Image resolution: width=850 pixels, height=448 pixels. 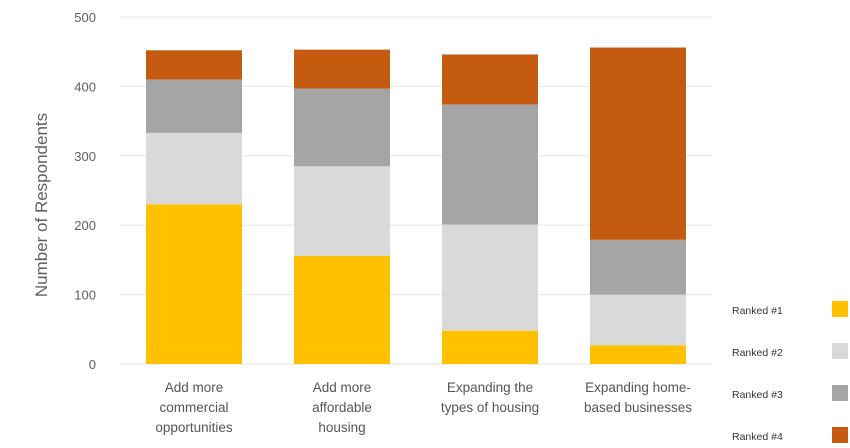 What do you see at coordinates (342, 407) in the screenshot?
I see `x-category-label: affordable` at bounding box center [342, 407].